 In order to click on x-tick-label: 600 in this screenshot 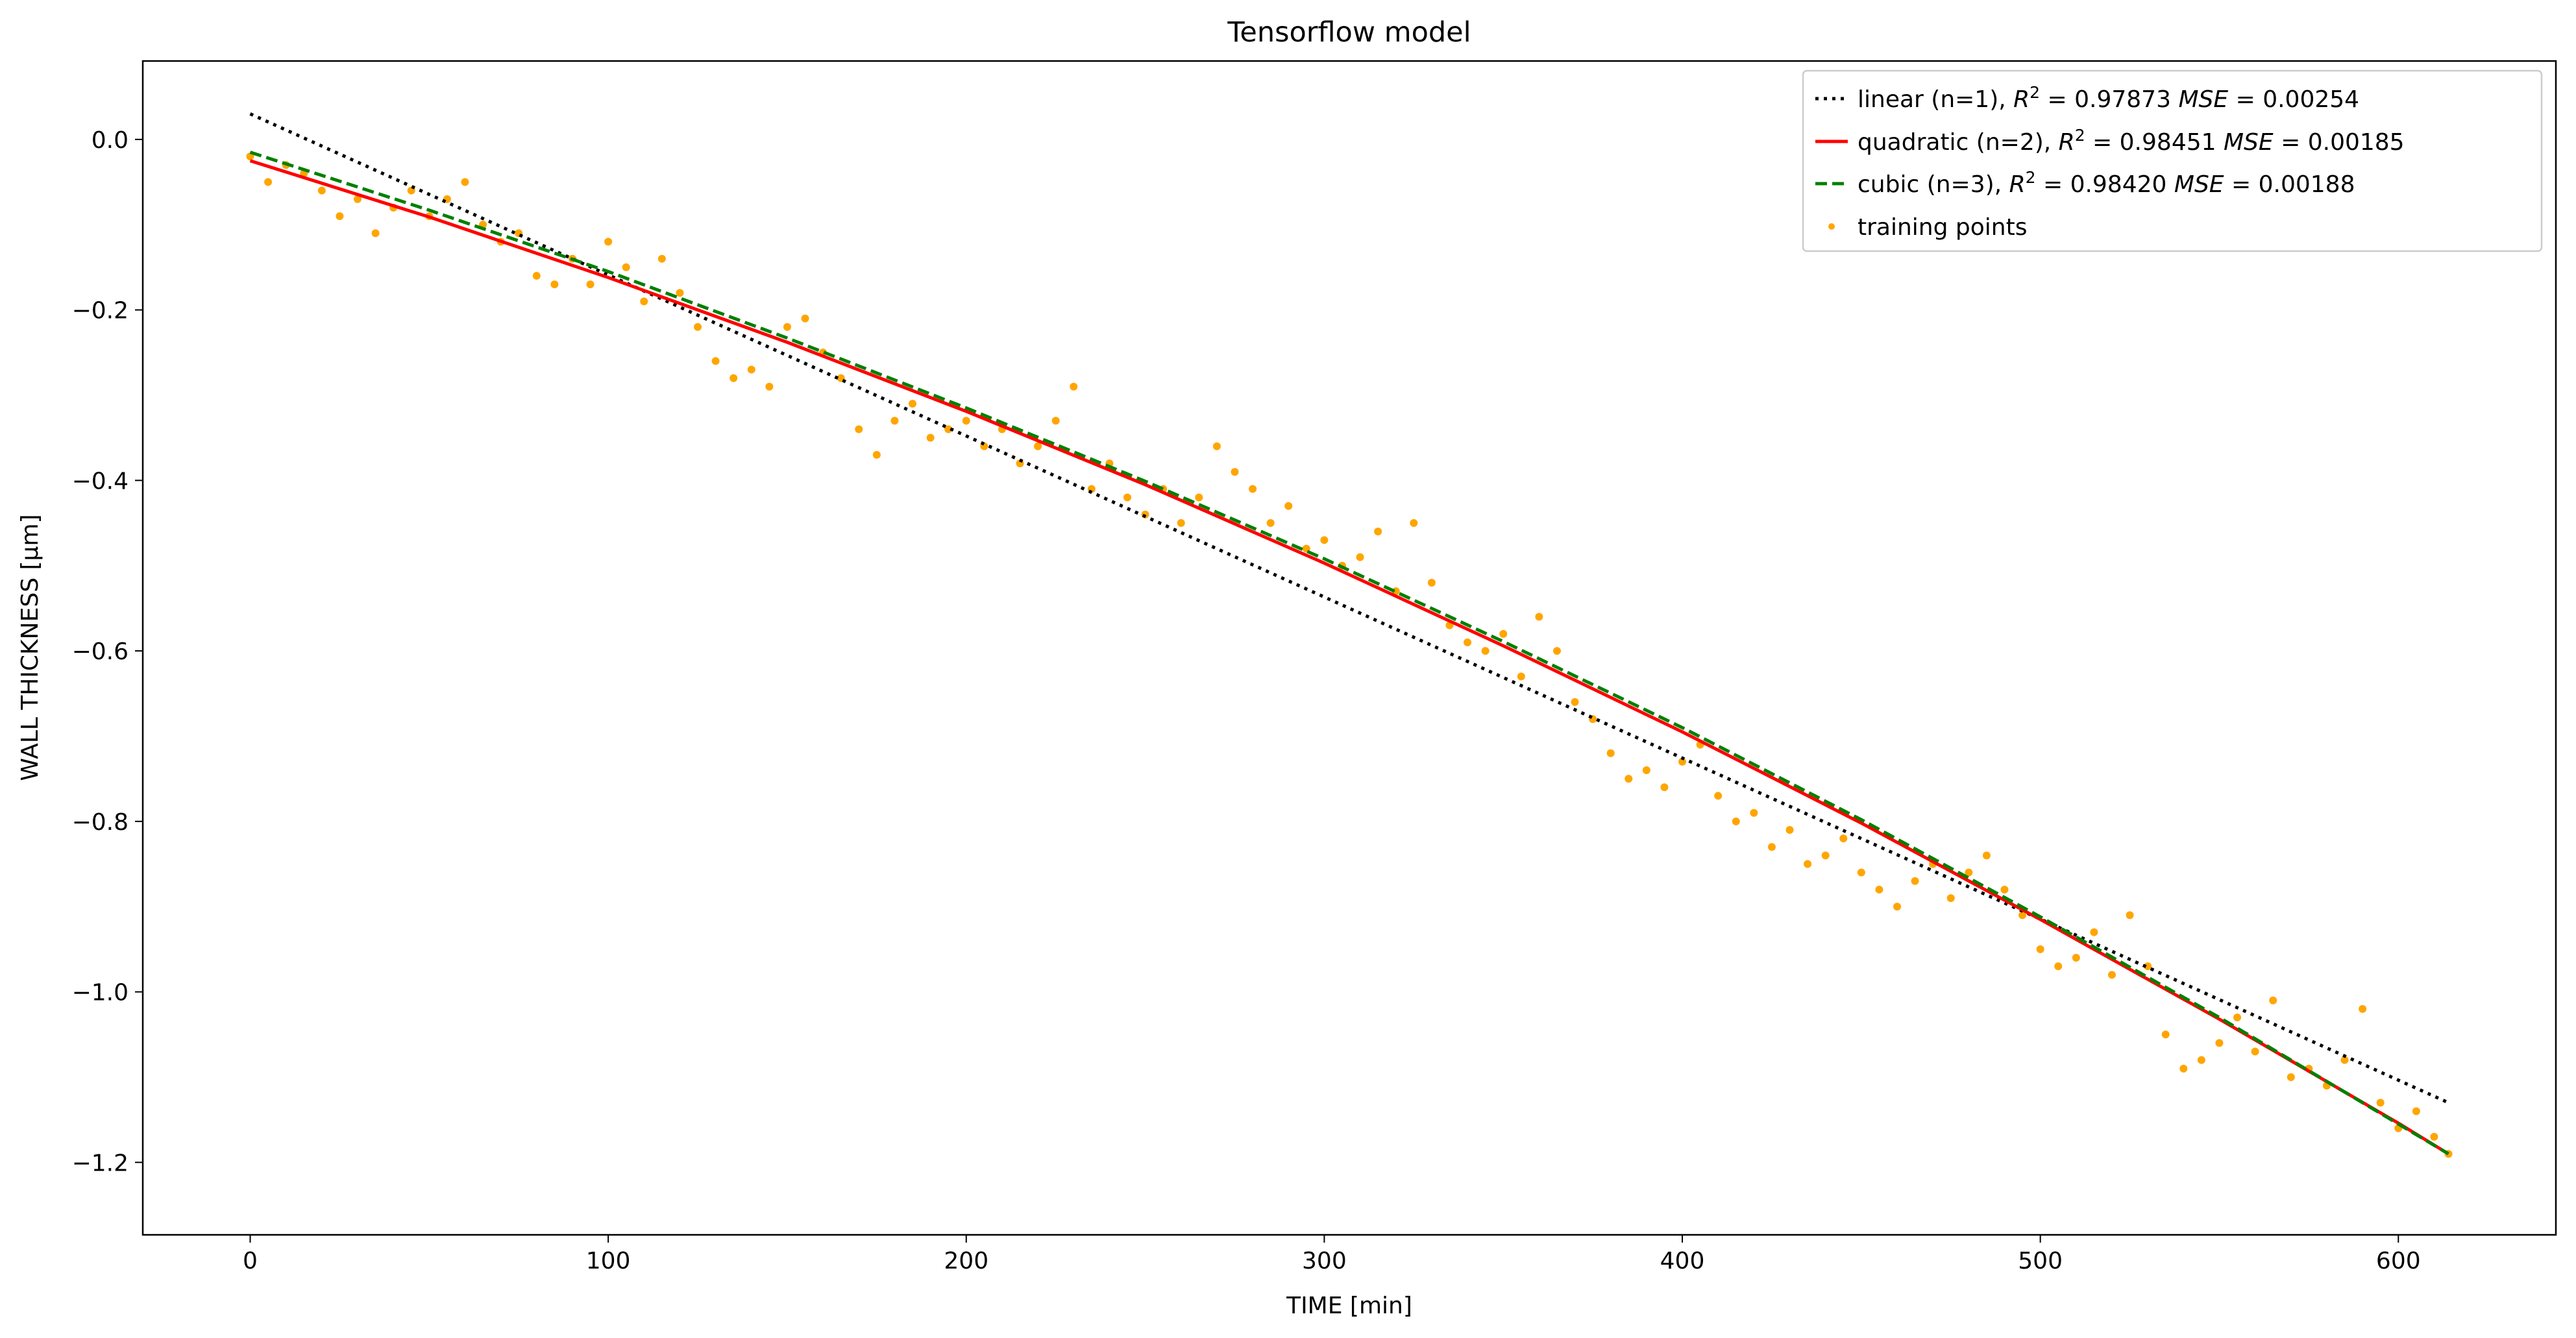, I will do `click(2398, 1261)`.